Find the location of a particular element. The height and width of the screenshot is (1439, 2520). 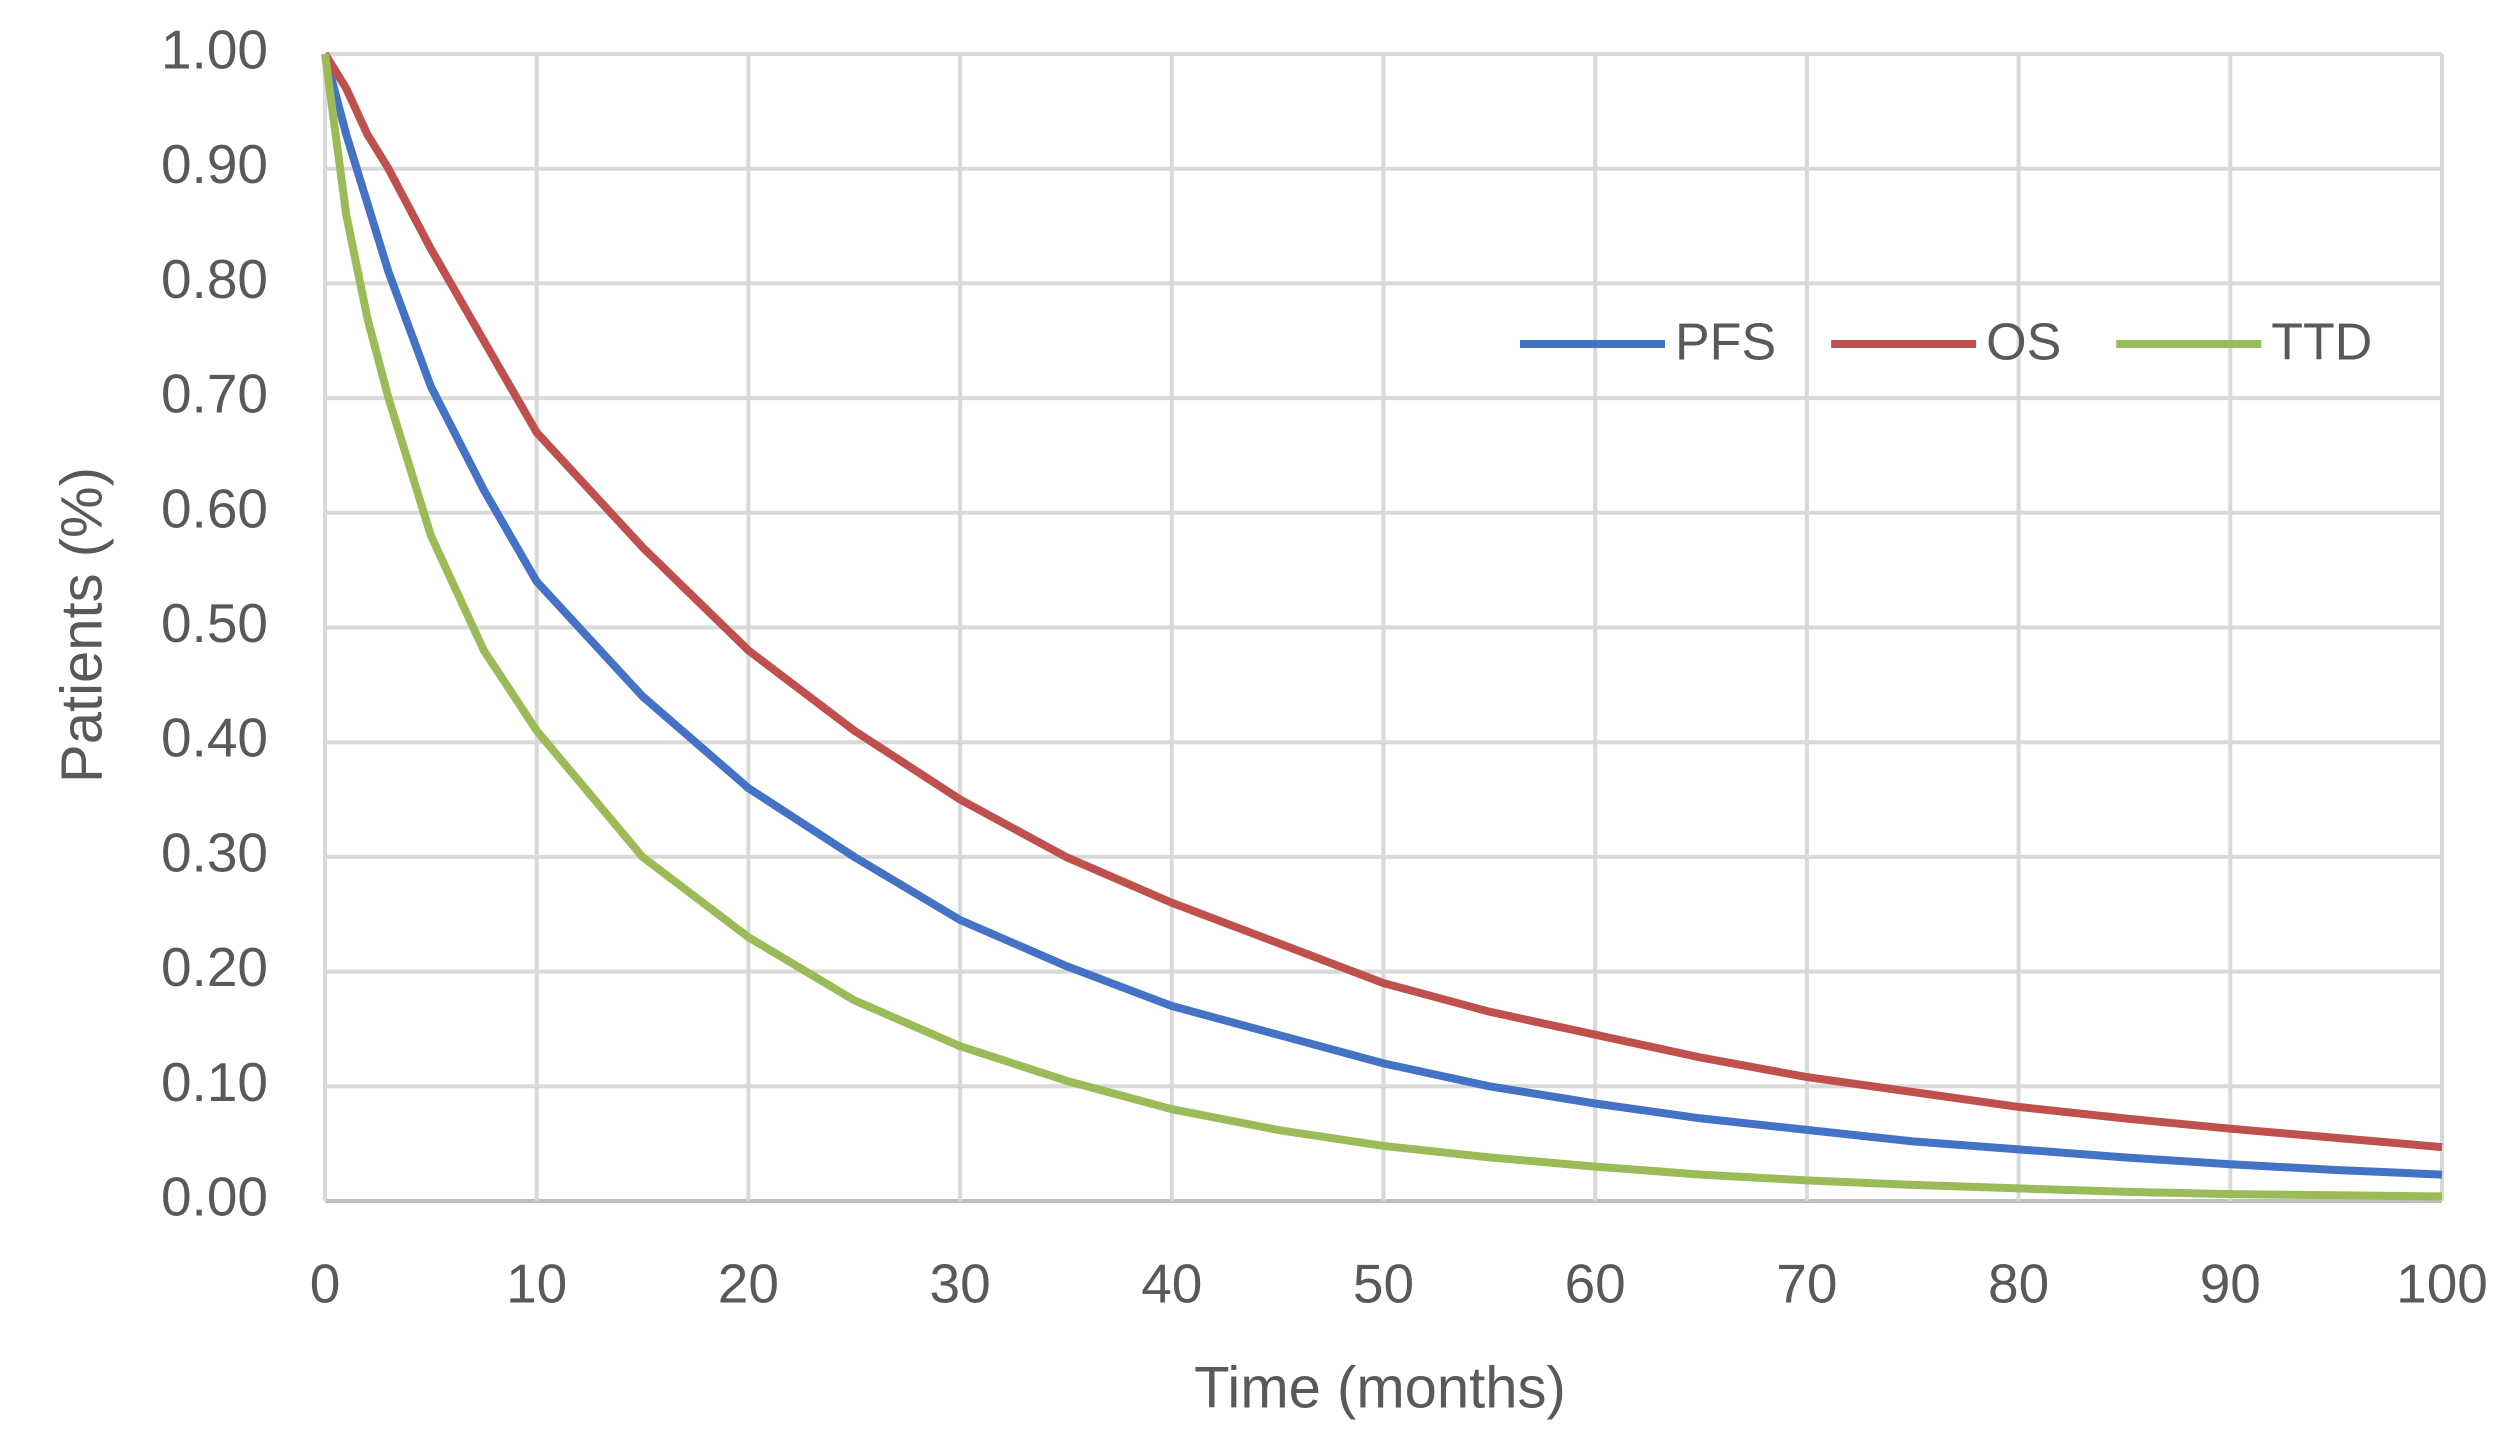

y-tick-label: 0.40 is located at coordinates (214, 738).